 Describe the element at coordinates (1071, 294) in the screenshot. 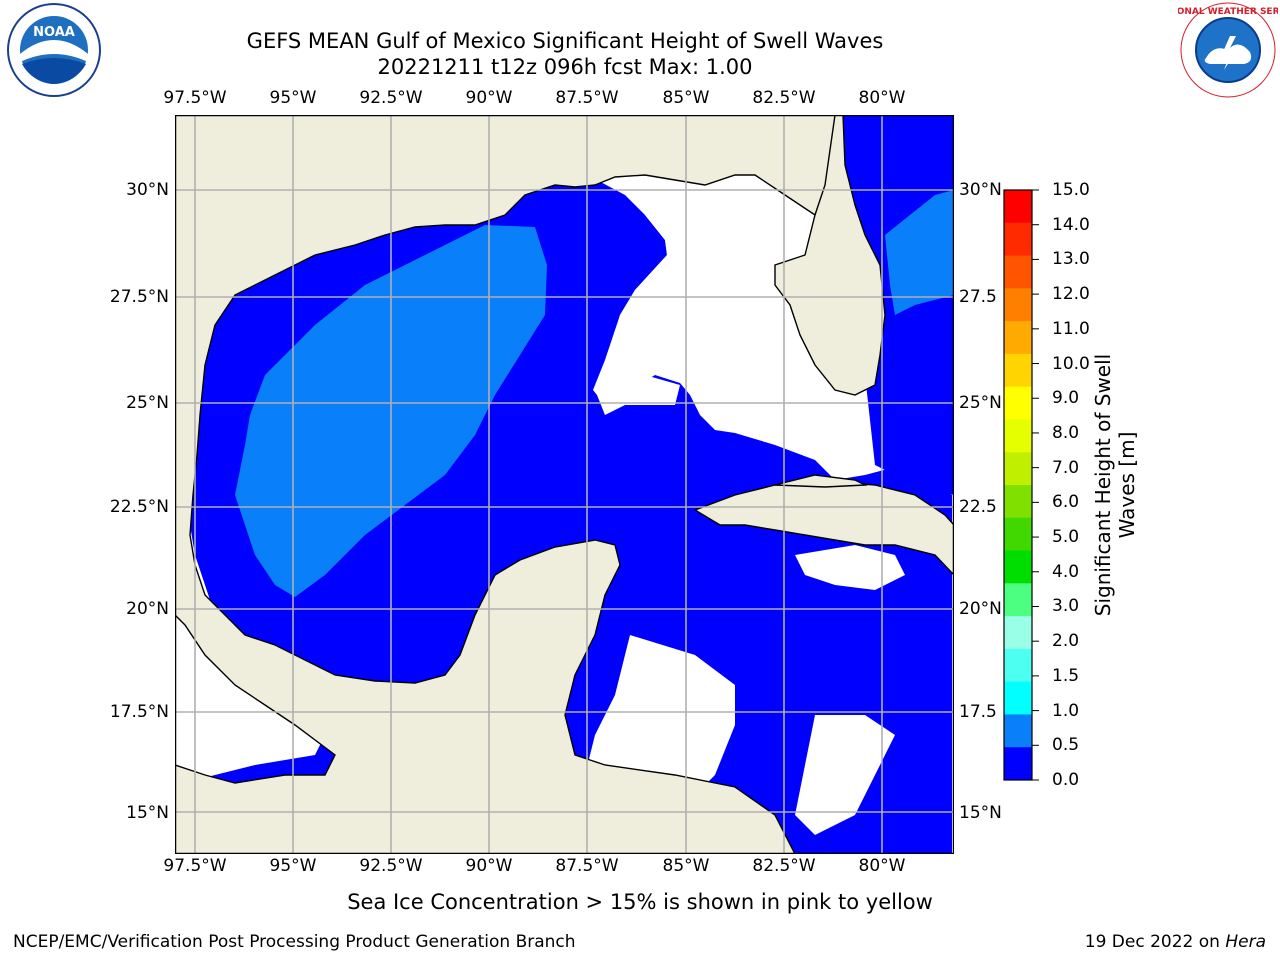

I see `colorbar-tick-label: 12.0` at that location.